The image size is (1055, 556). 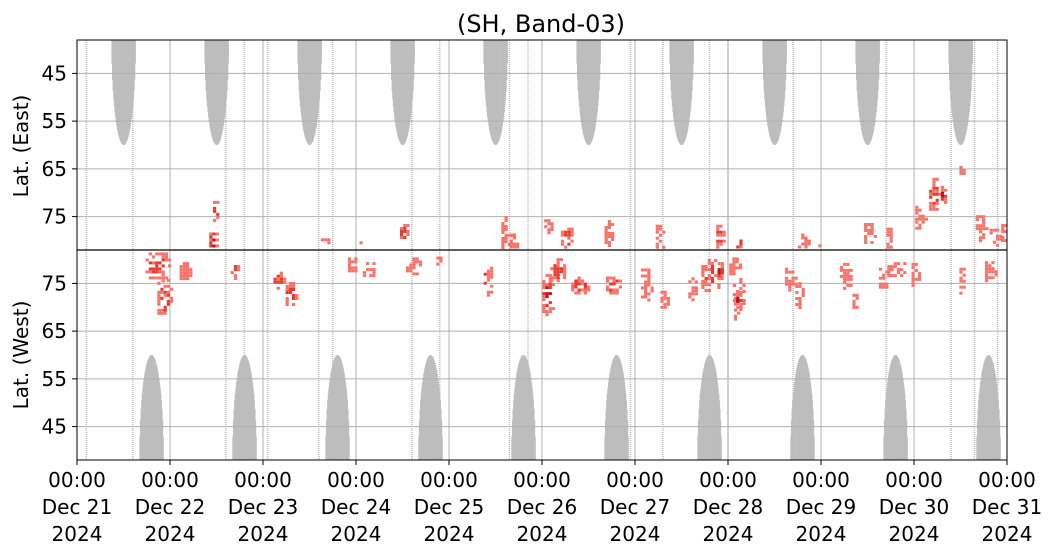 I want to click on x-tick-label: Dec 27, so click(x=635, y=507).